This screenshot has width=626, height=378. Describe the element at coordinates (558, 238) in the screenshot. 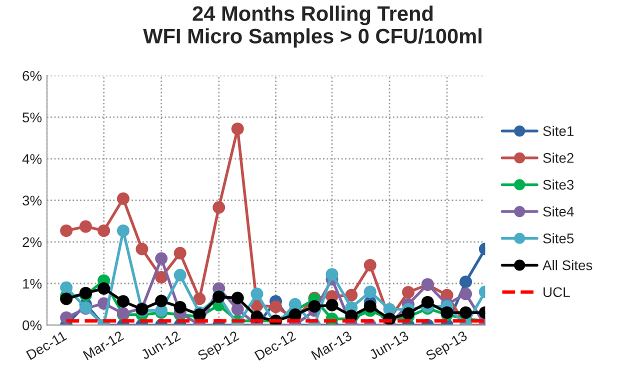

I see `legend-label: Site5` at that location.